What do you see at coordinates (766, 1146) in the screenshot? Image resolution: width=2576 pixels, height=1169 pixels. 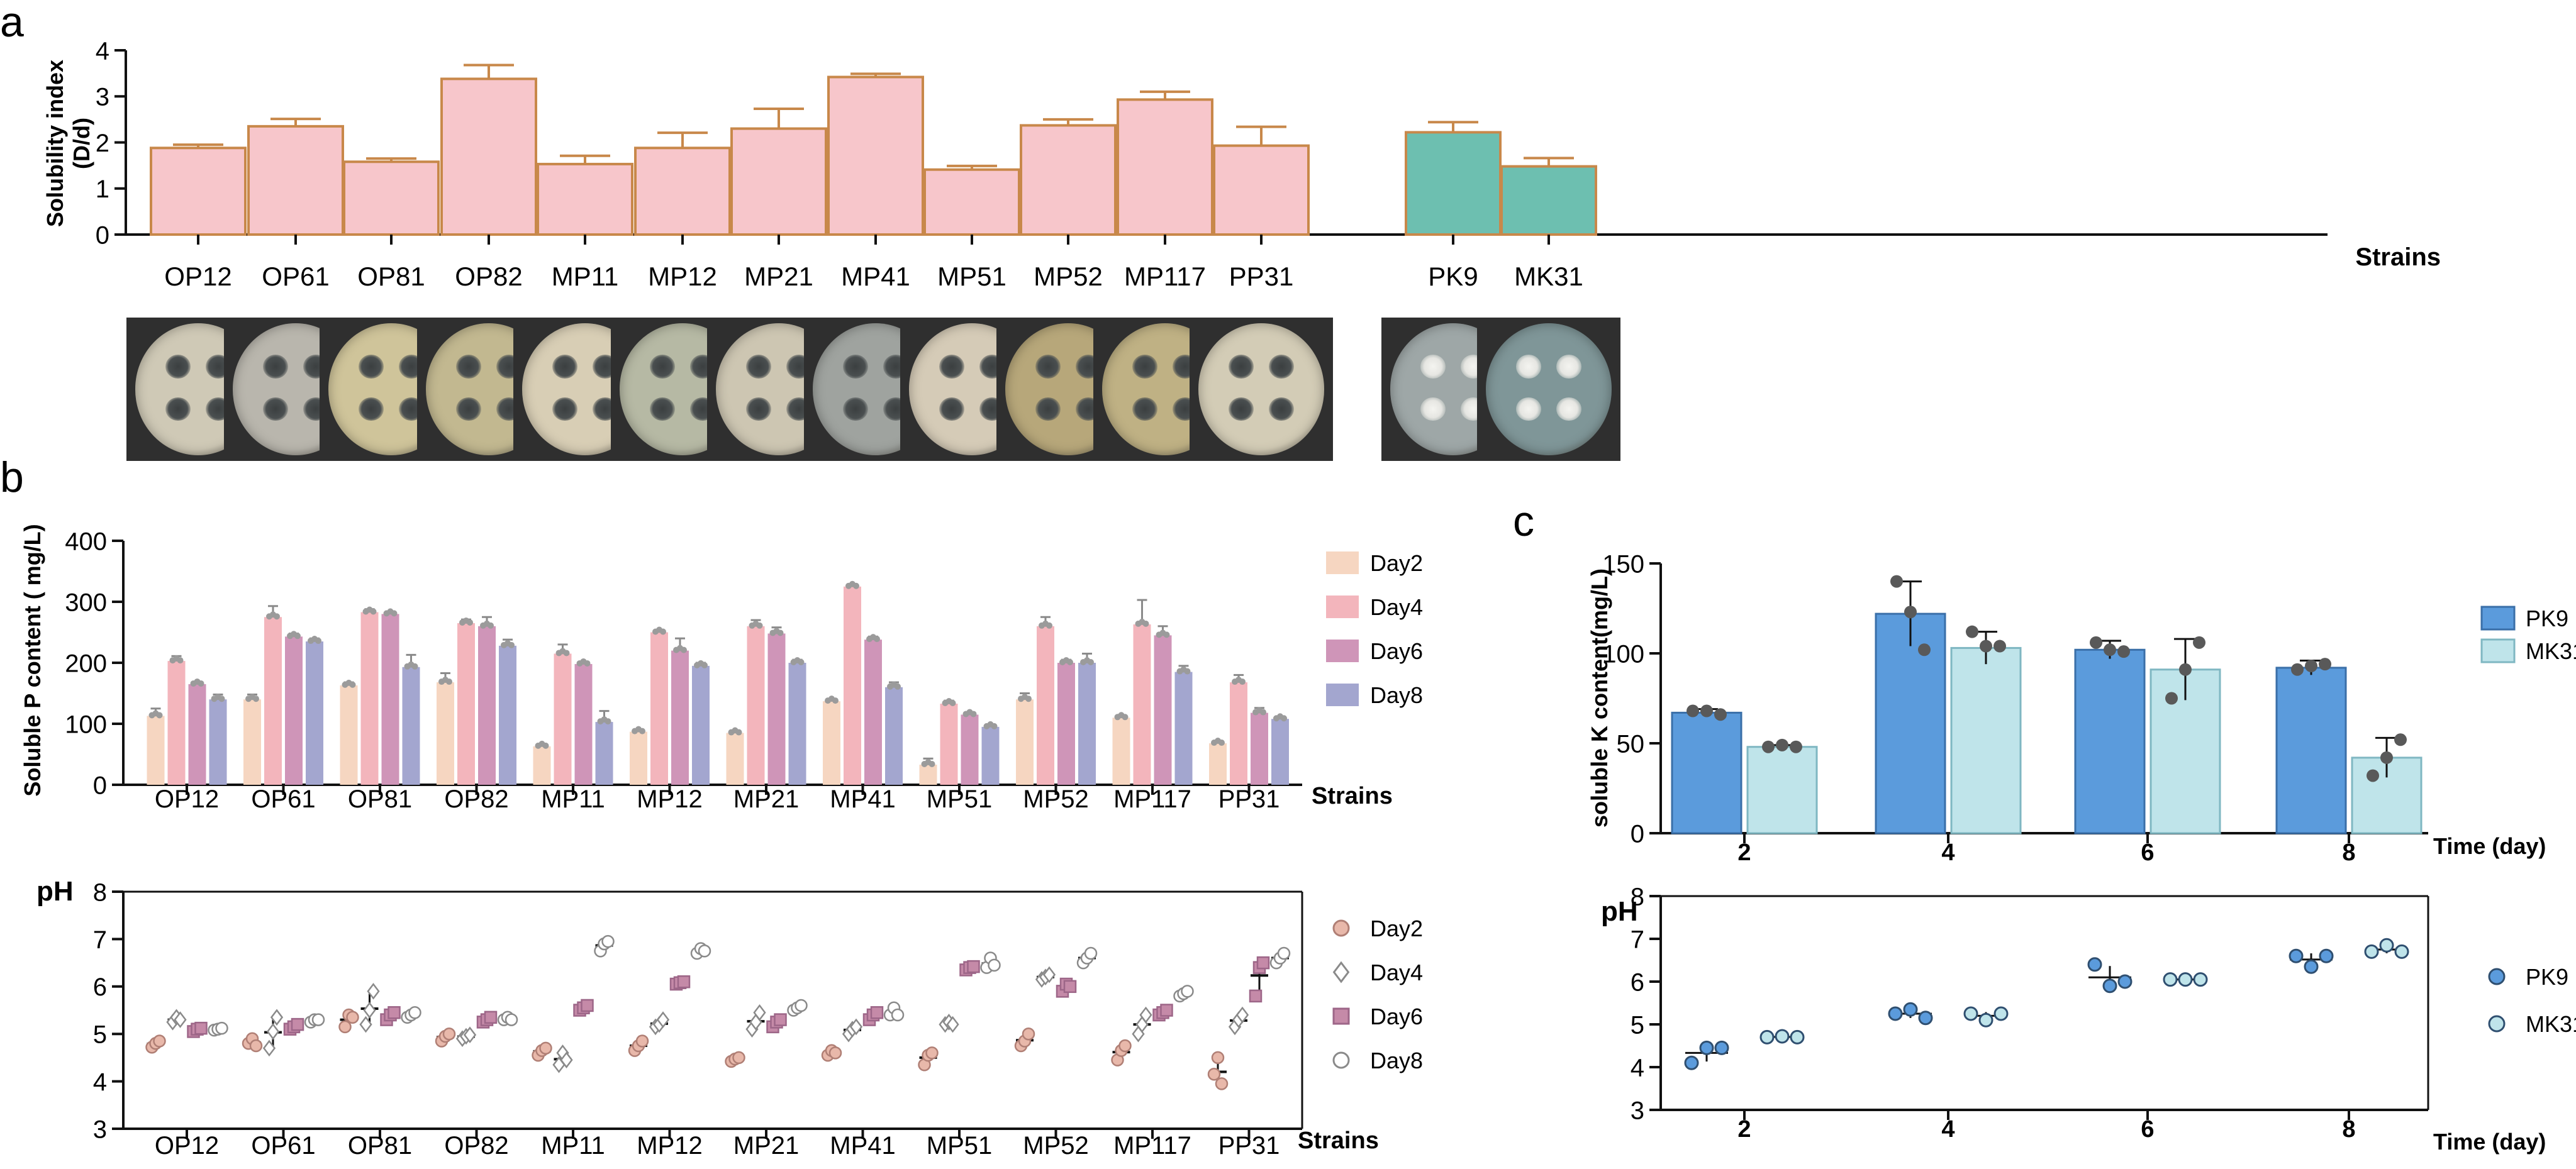 I see `bph-x-tick-label: MP21` at bounding box center [766, 1146].